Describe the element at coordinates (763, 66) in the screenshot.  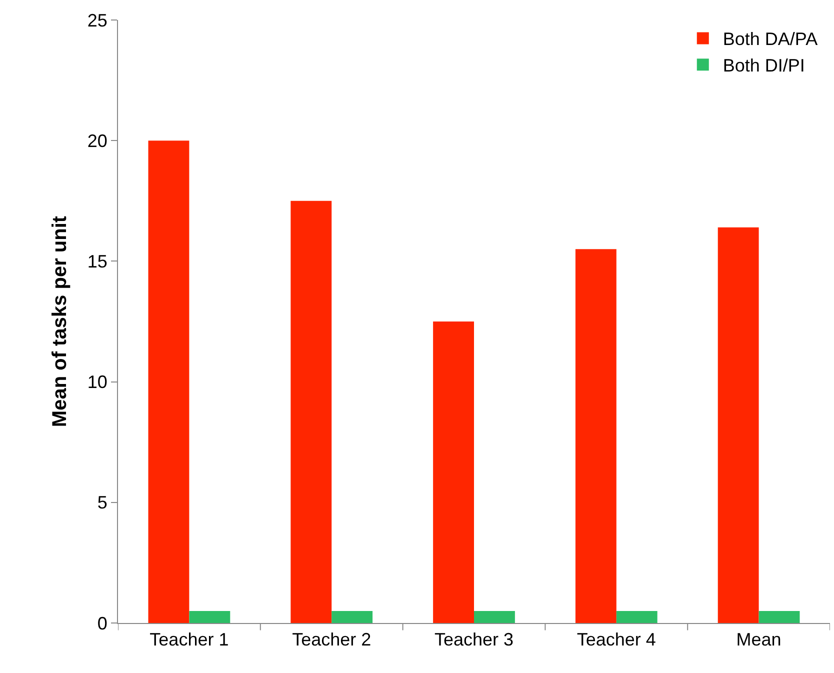
I see `legend-label: Both DI/PI` at that location.